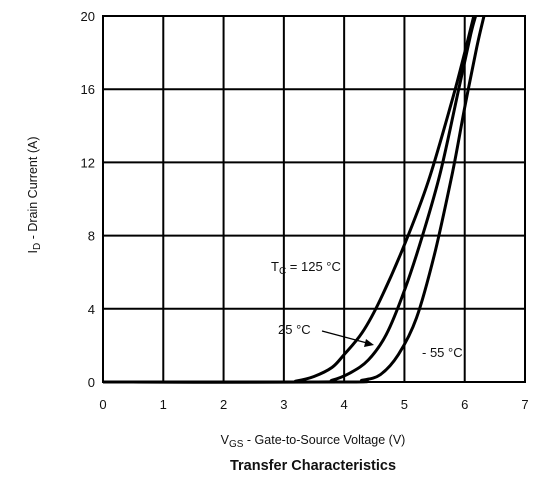  I want to click on chart-title: Transfer Characteristics, so click(313, 466).